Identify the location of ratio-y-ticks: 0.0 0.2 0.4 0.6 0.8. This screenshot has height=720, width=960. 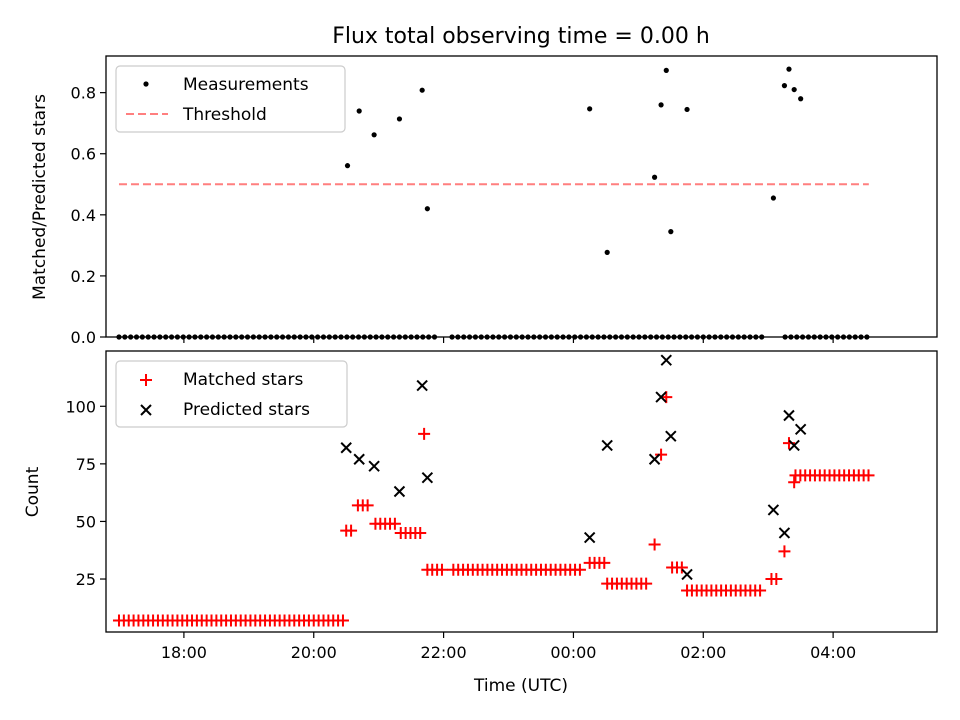
(88, 215).